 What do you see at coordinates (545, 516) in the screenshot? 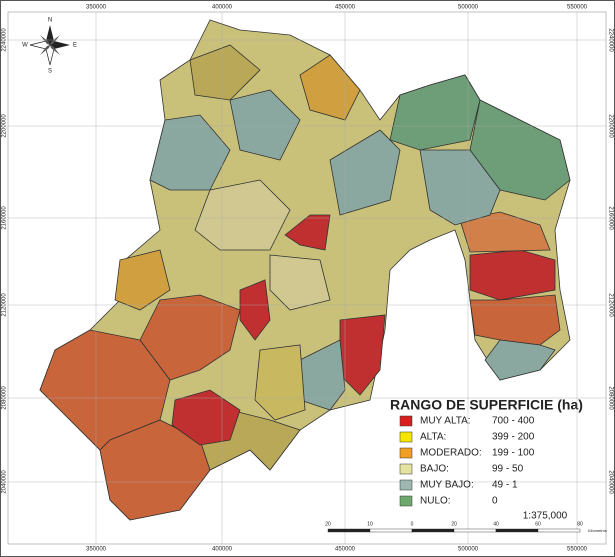
I see `scale-text: 1:375,000` at bounding box center [545, 516].